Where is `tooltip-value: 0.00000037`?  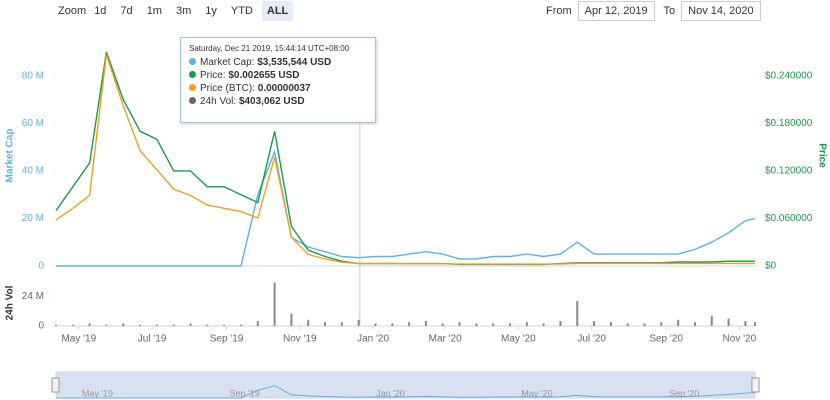 tooltip-value: 0.00000037 is located at coordinates (284, 88).